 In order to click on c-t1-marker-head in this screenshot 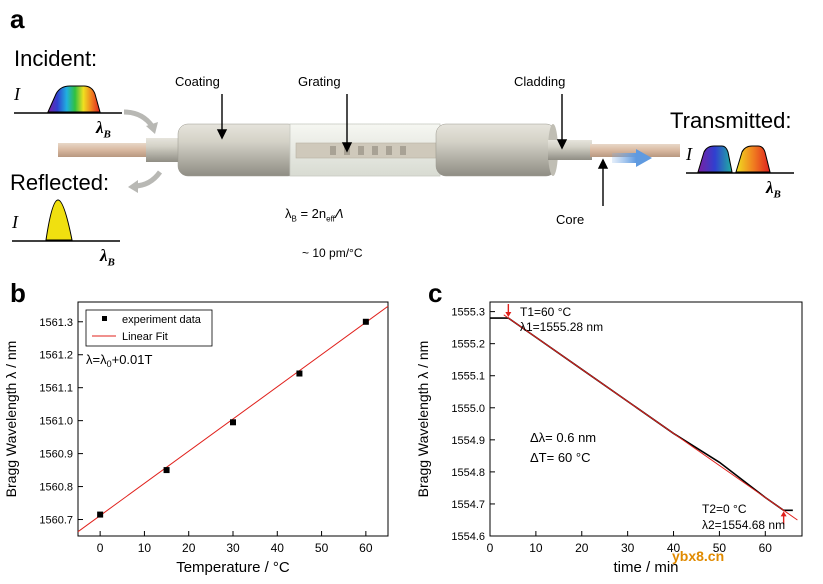, I will do `click(508, 315)`.